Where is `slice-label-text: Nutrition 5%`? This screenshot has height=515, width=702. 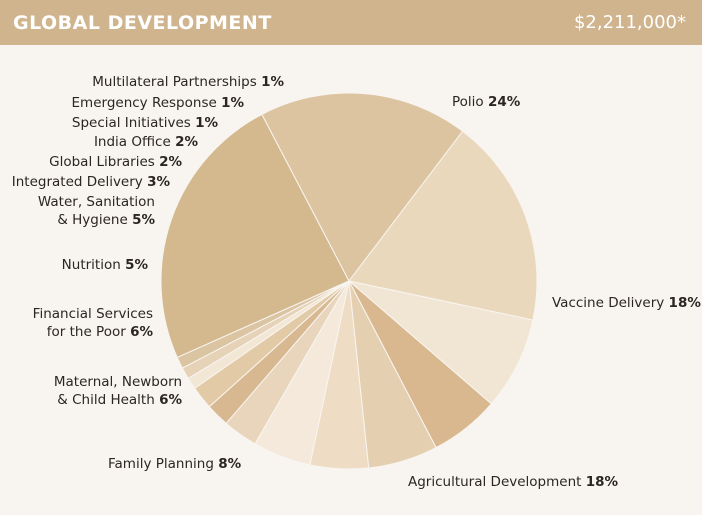 slice-label-text: Nutrition 5% is located at coordinates (105, 265).